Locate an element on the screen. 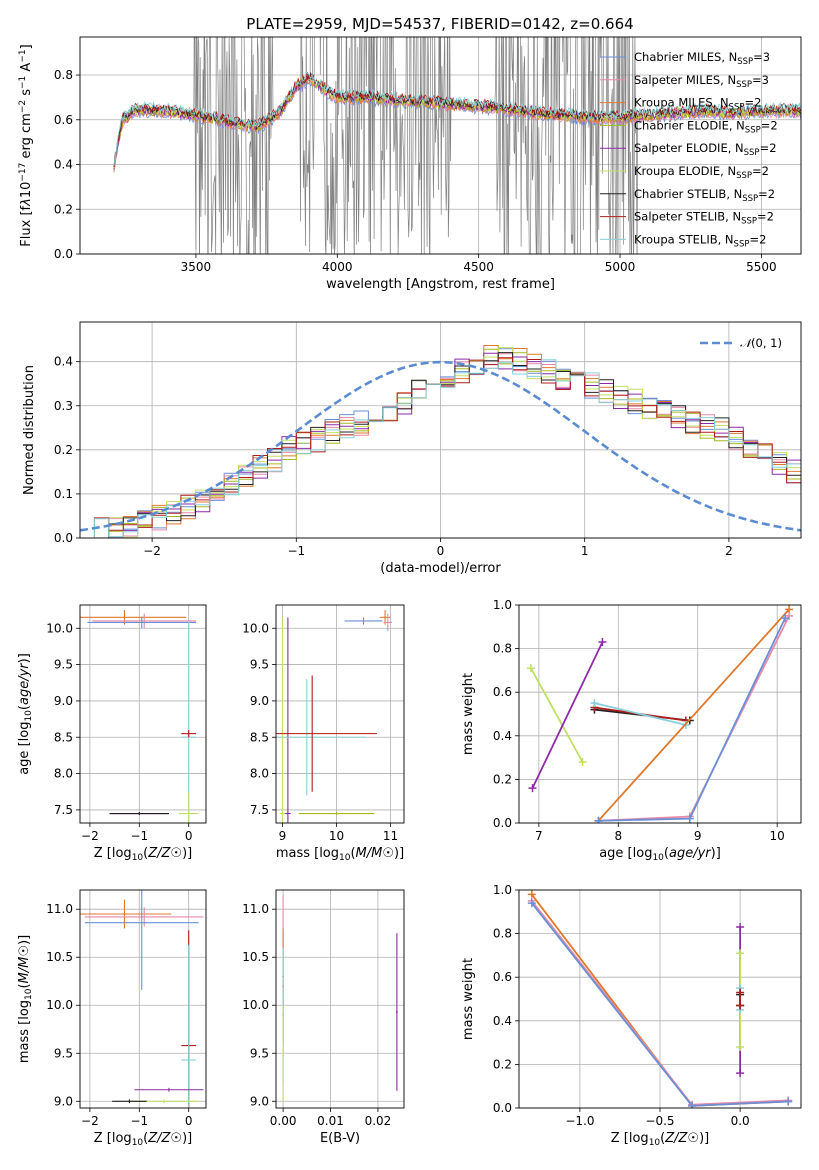  histogram-step-kroupa-stelib is located at coordinates (440, 448).